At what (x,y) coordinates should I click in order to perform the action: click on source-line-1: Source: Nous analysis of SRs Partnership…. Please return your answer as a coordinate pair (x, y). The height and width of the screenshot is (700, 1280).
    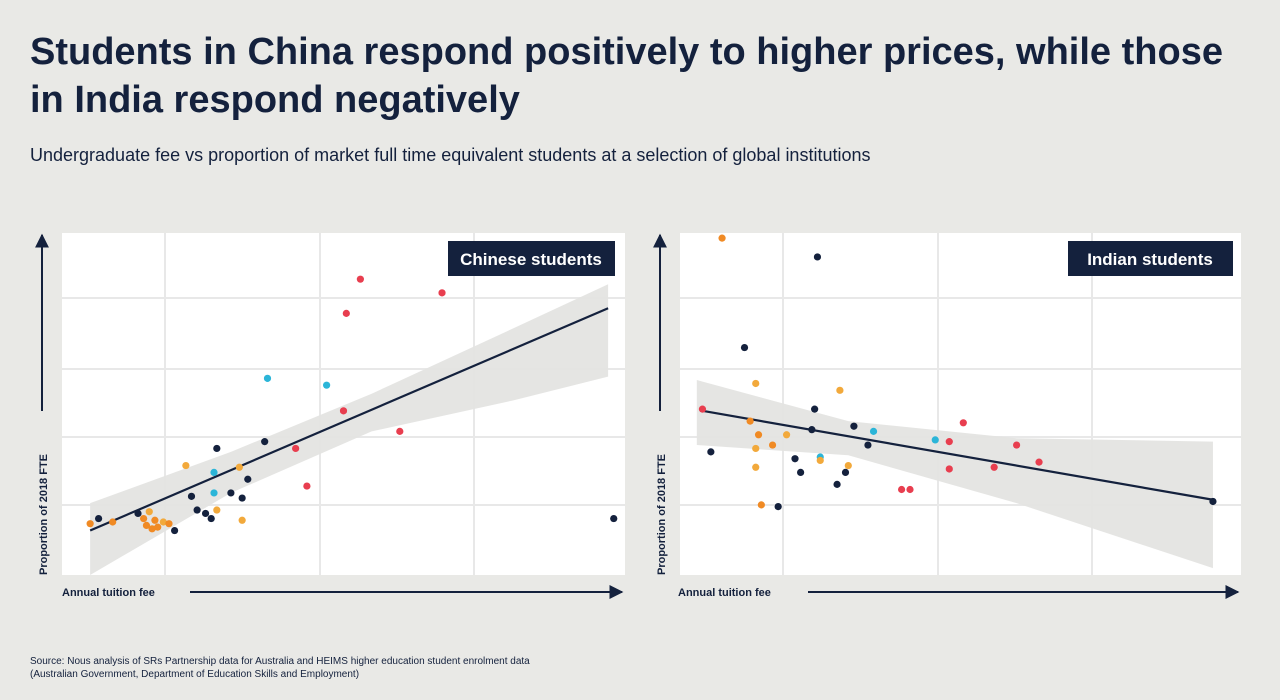
    Looking at the image, I should click on (280, 661).